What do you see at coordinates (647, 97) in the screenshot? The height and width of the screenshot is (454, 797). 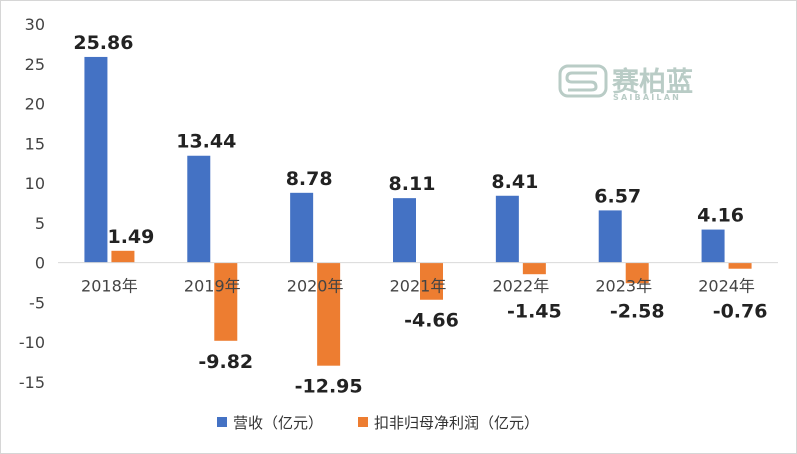 I see `watermark-text-en: SAIBAILAN` at bounding box center [647, 97].